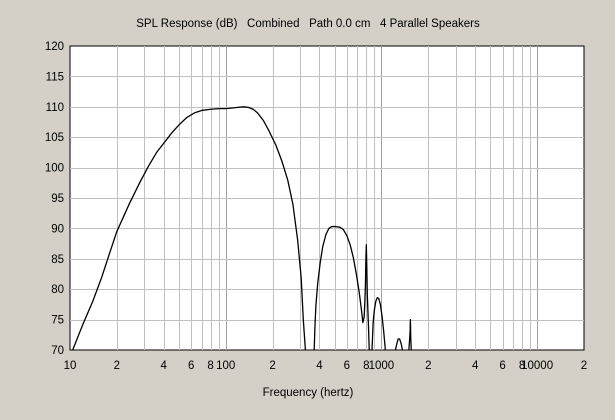 The width and height of the screenshot is (615, 420). I want to click on y-tick-label: 105, so click(54, 138).